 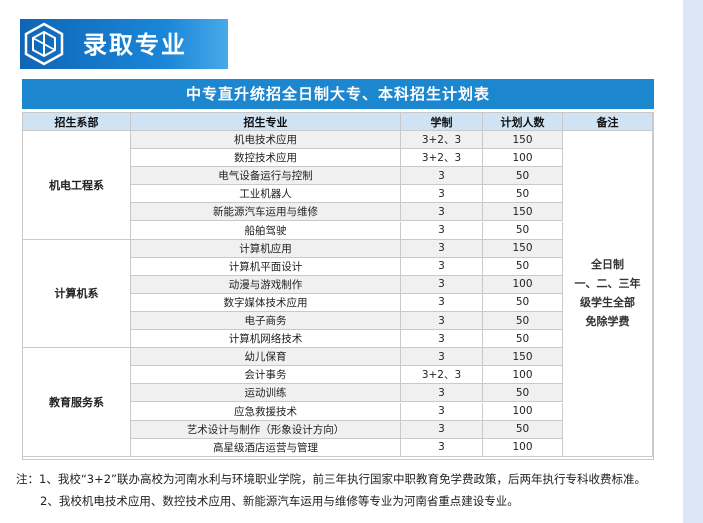 What do you see at coordinates (442, 122) in the screenshot?
I see `column-header: 学制` at bounding box center [442, 122].